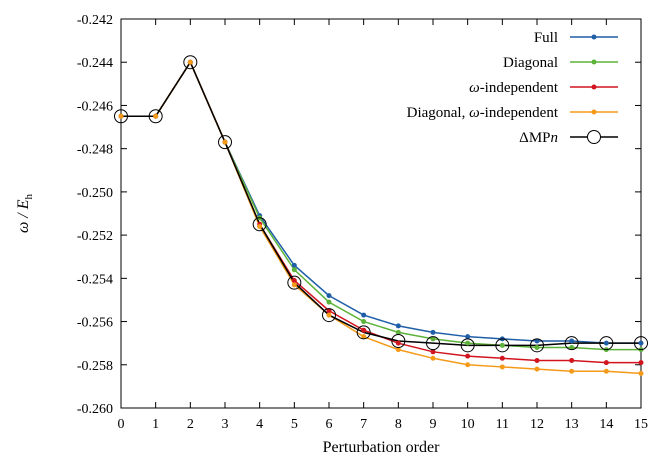 The width and height of the screenshot is (653, 460). I want to click on x-axis-title: Perturbation order, so click(382, 447).